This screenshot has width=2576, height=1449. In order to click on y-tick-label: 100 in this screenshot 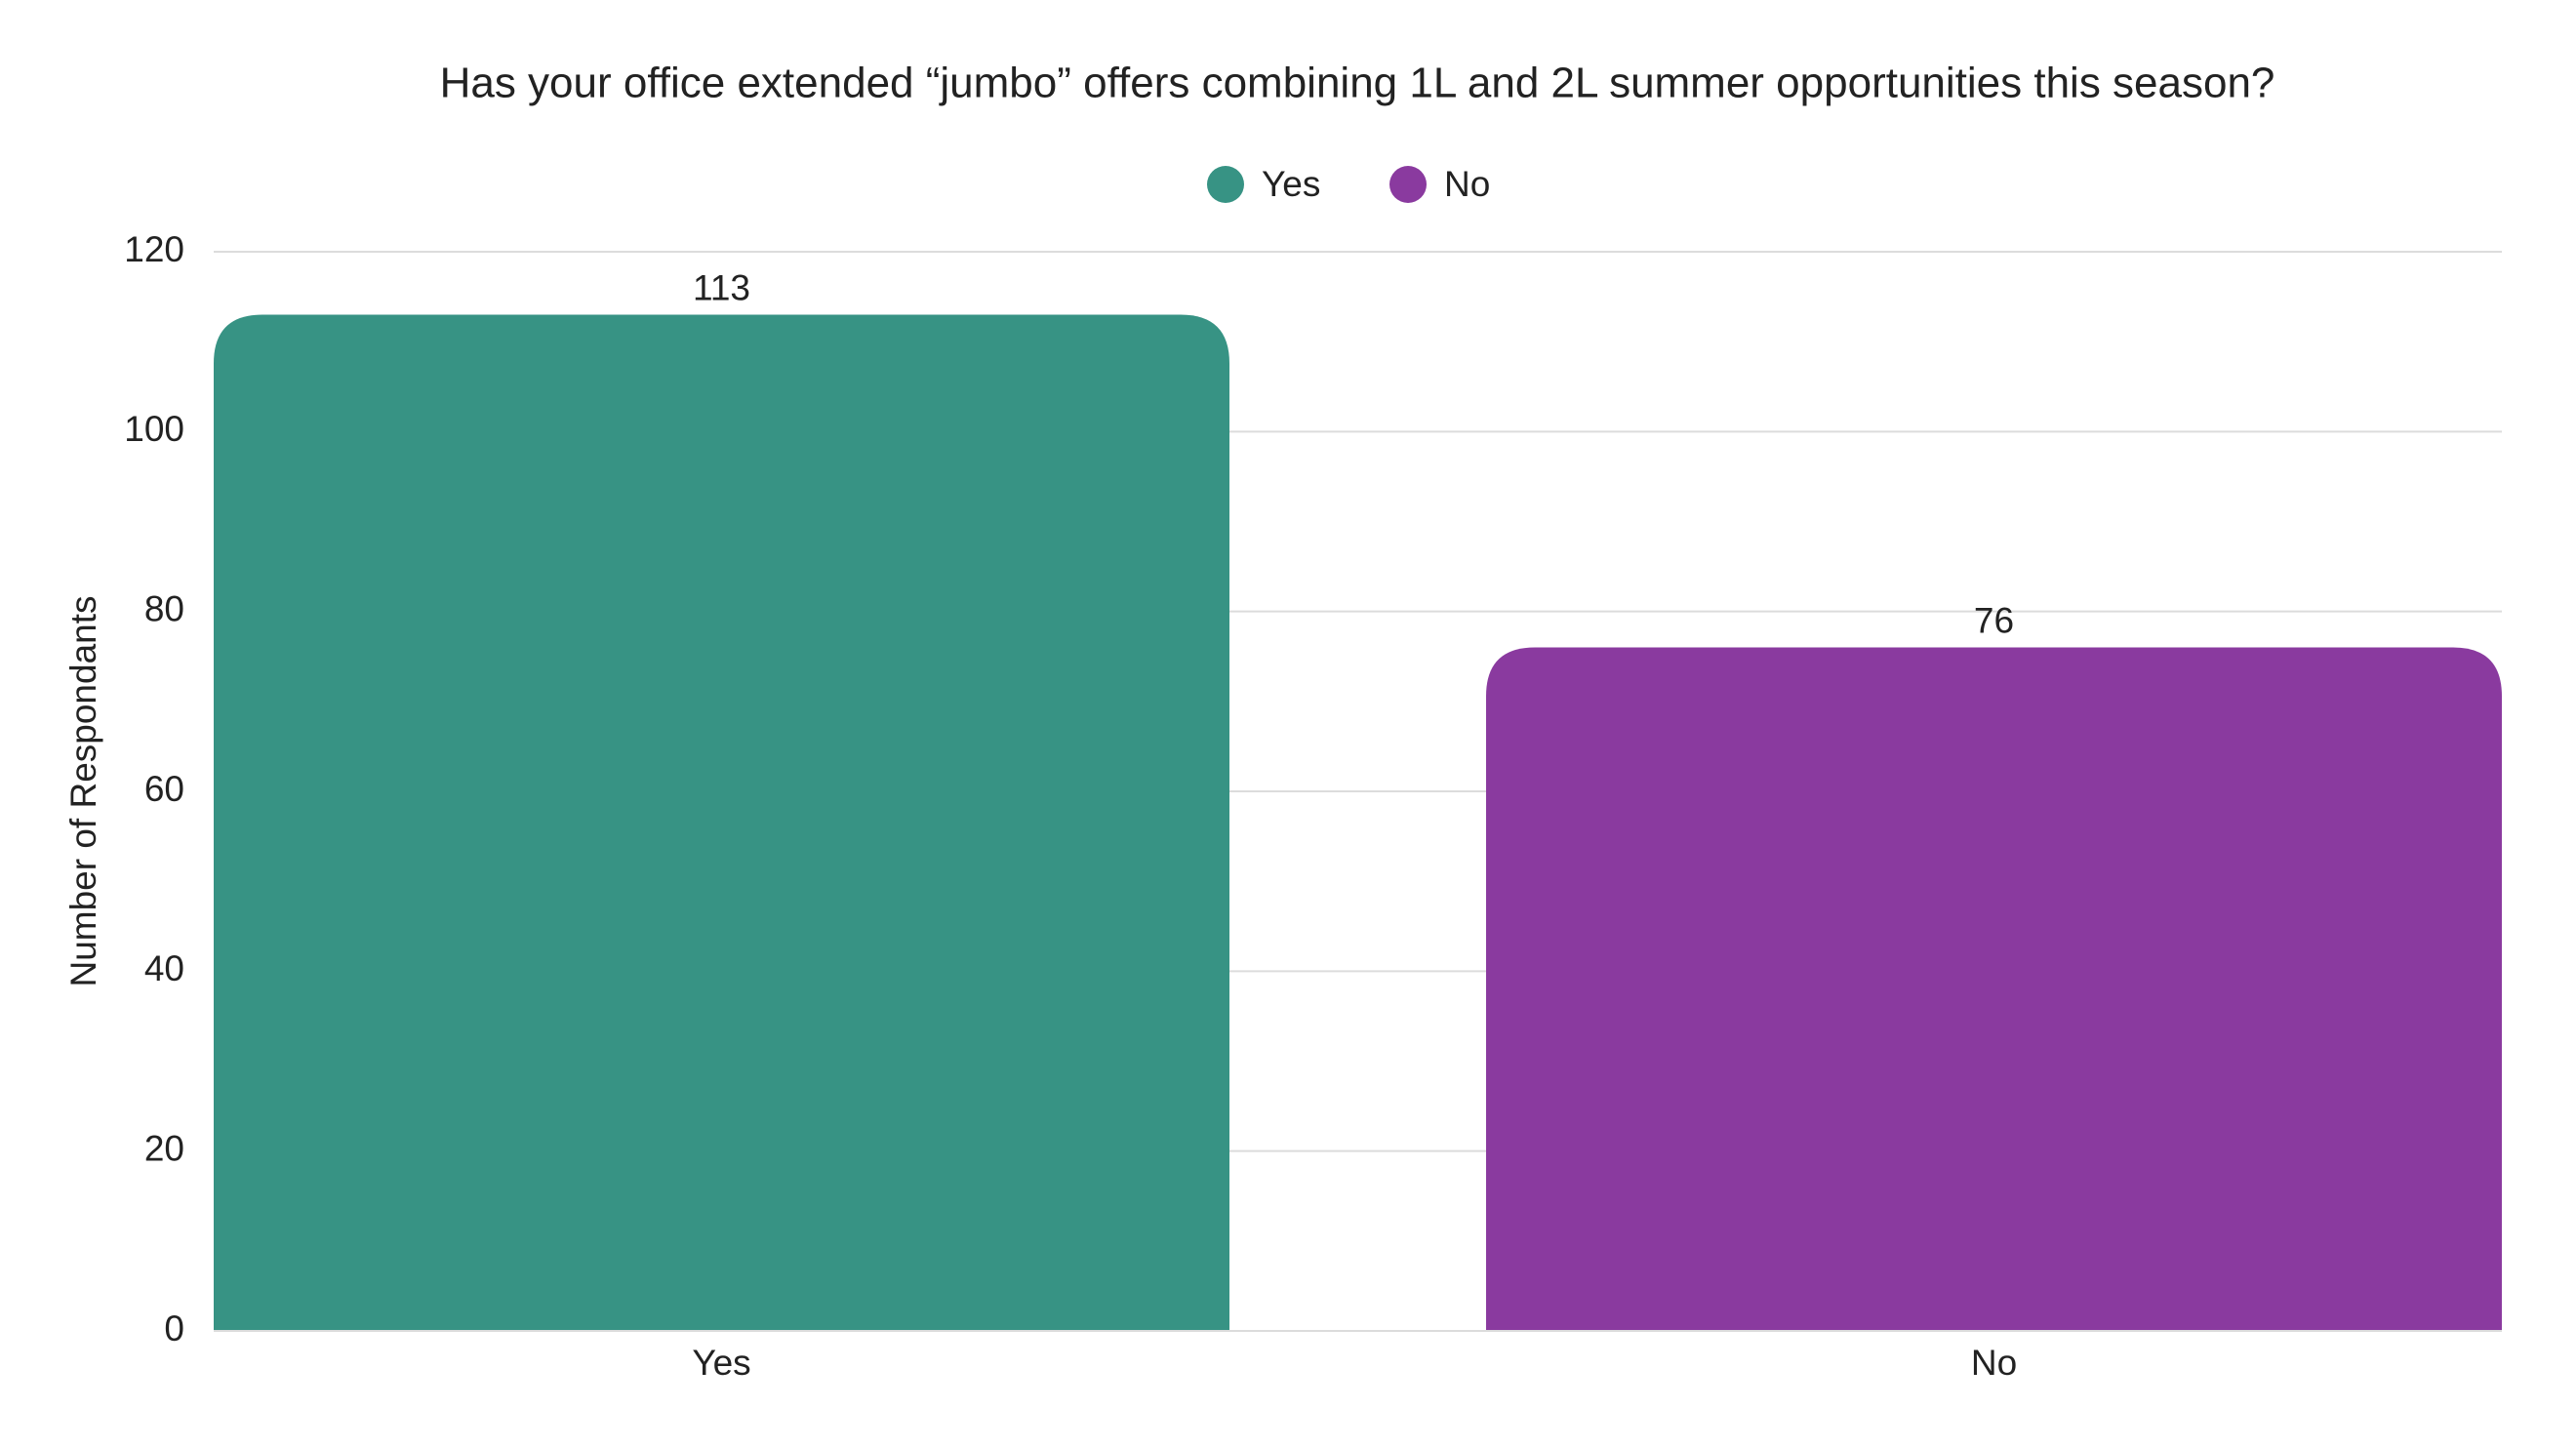, I will do `click(154, 429)`.